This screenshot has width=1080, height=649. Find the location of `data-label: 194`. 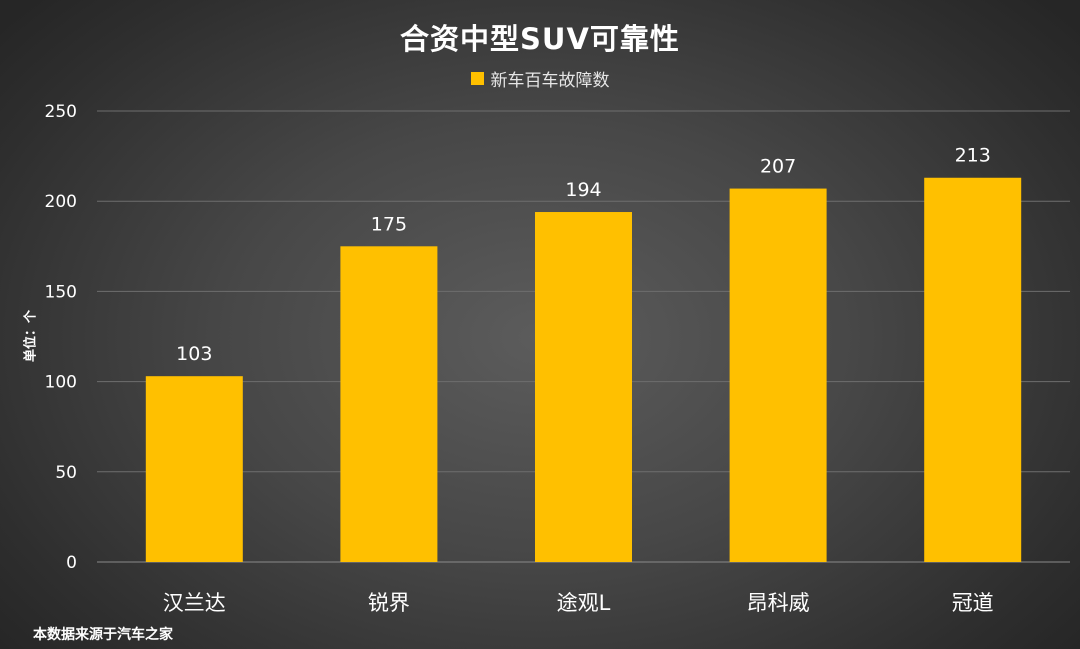

data-label: 194 is located at coordinates (583, 190).